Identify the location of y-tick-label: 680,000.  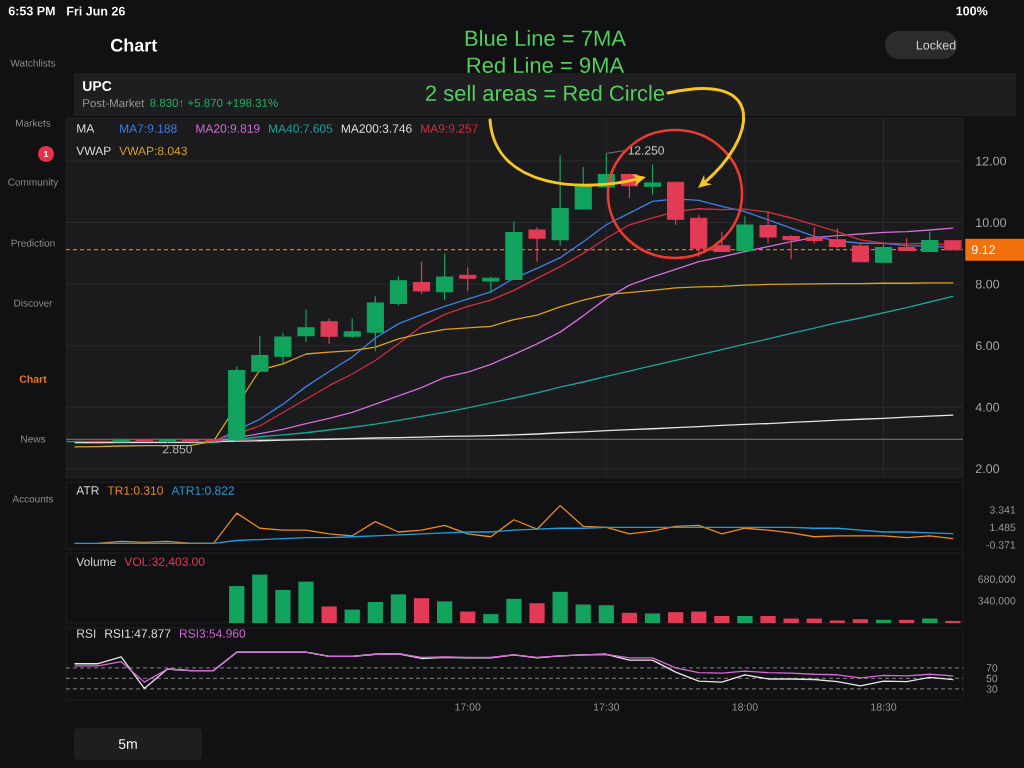
(997, 580).